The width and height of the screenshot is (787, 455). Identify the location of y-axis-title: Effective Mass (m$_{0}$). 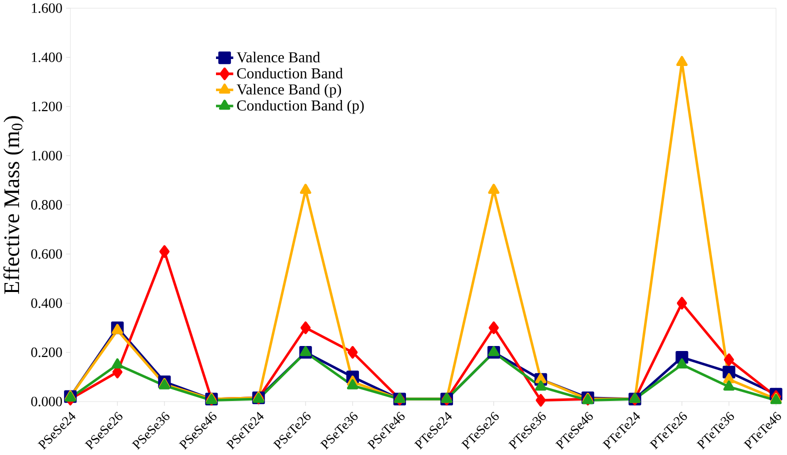
(13, 205).